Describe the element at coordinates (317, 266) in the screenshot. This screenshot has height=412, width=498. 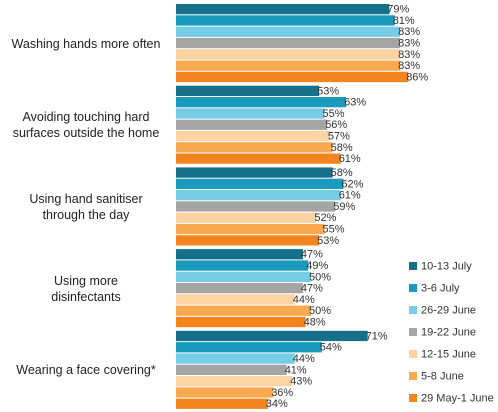
I see `value-label: 49%` at that location.